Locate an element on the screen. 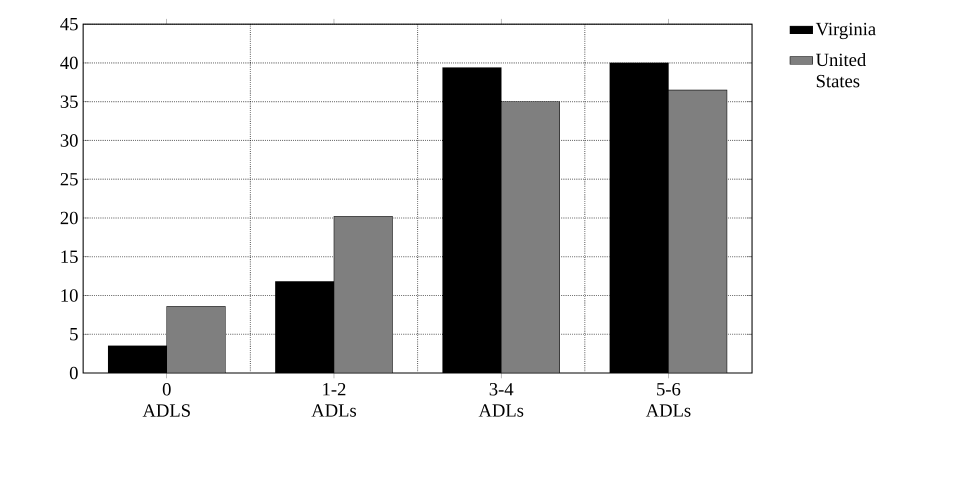  x-tick-label: 1-2 ADLs is located at coordinates (333, 400).